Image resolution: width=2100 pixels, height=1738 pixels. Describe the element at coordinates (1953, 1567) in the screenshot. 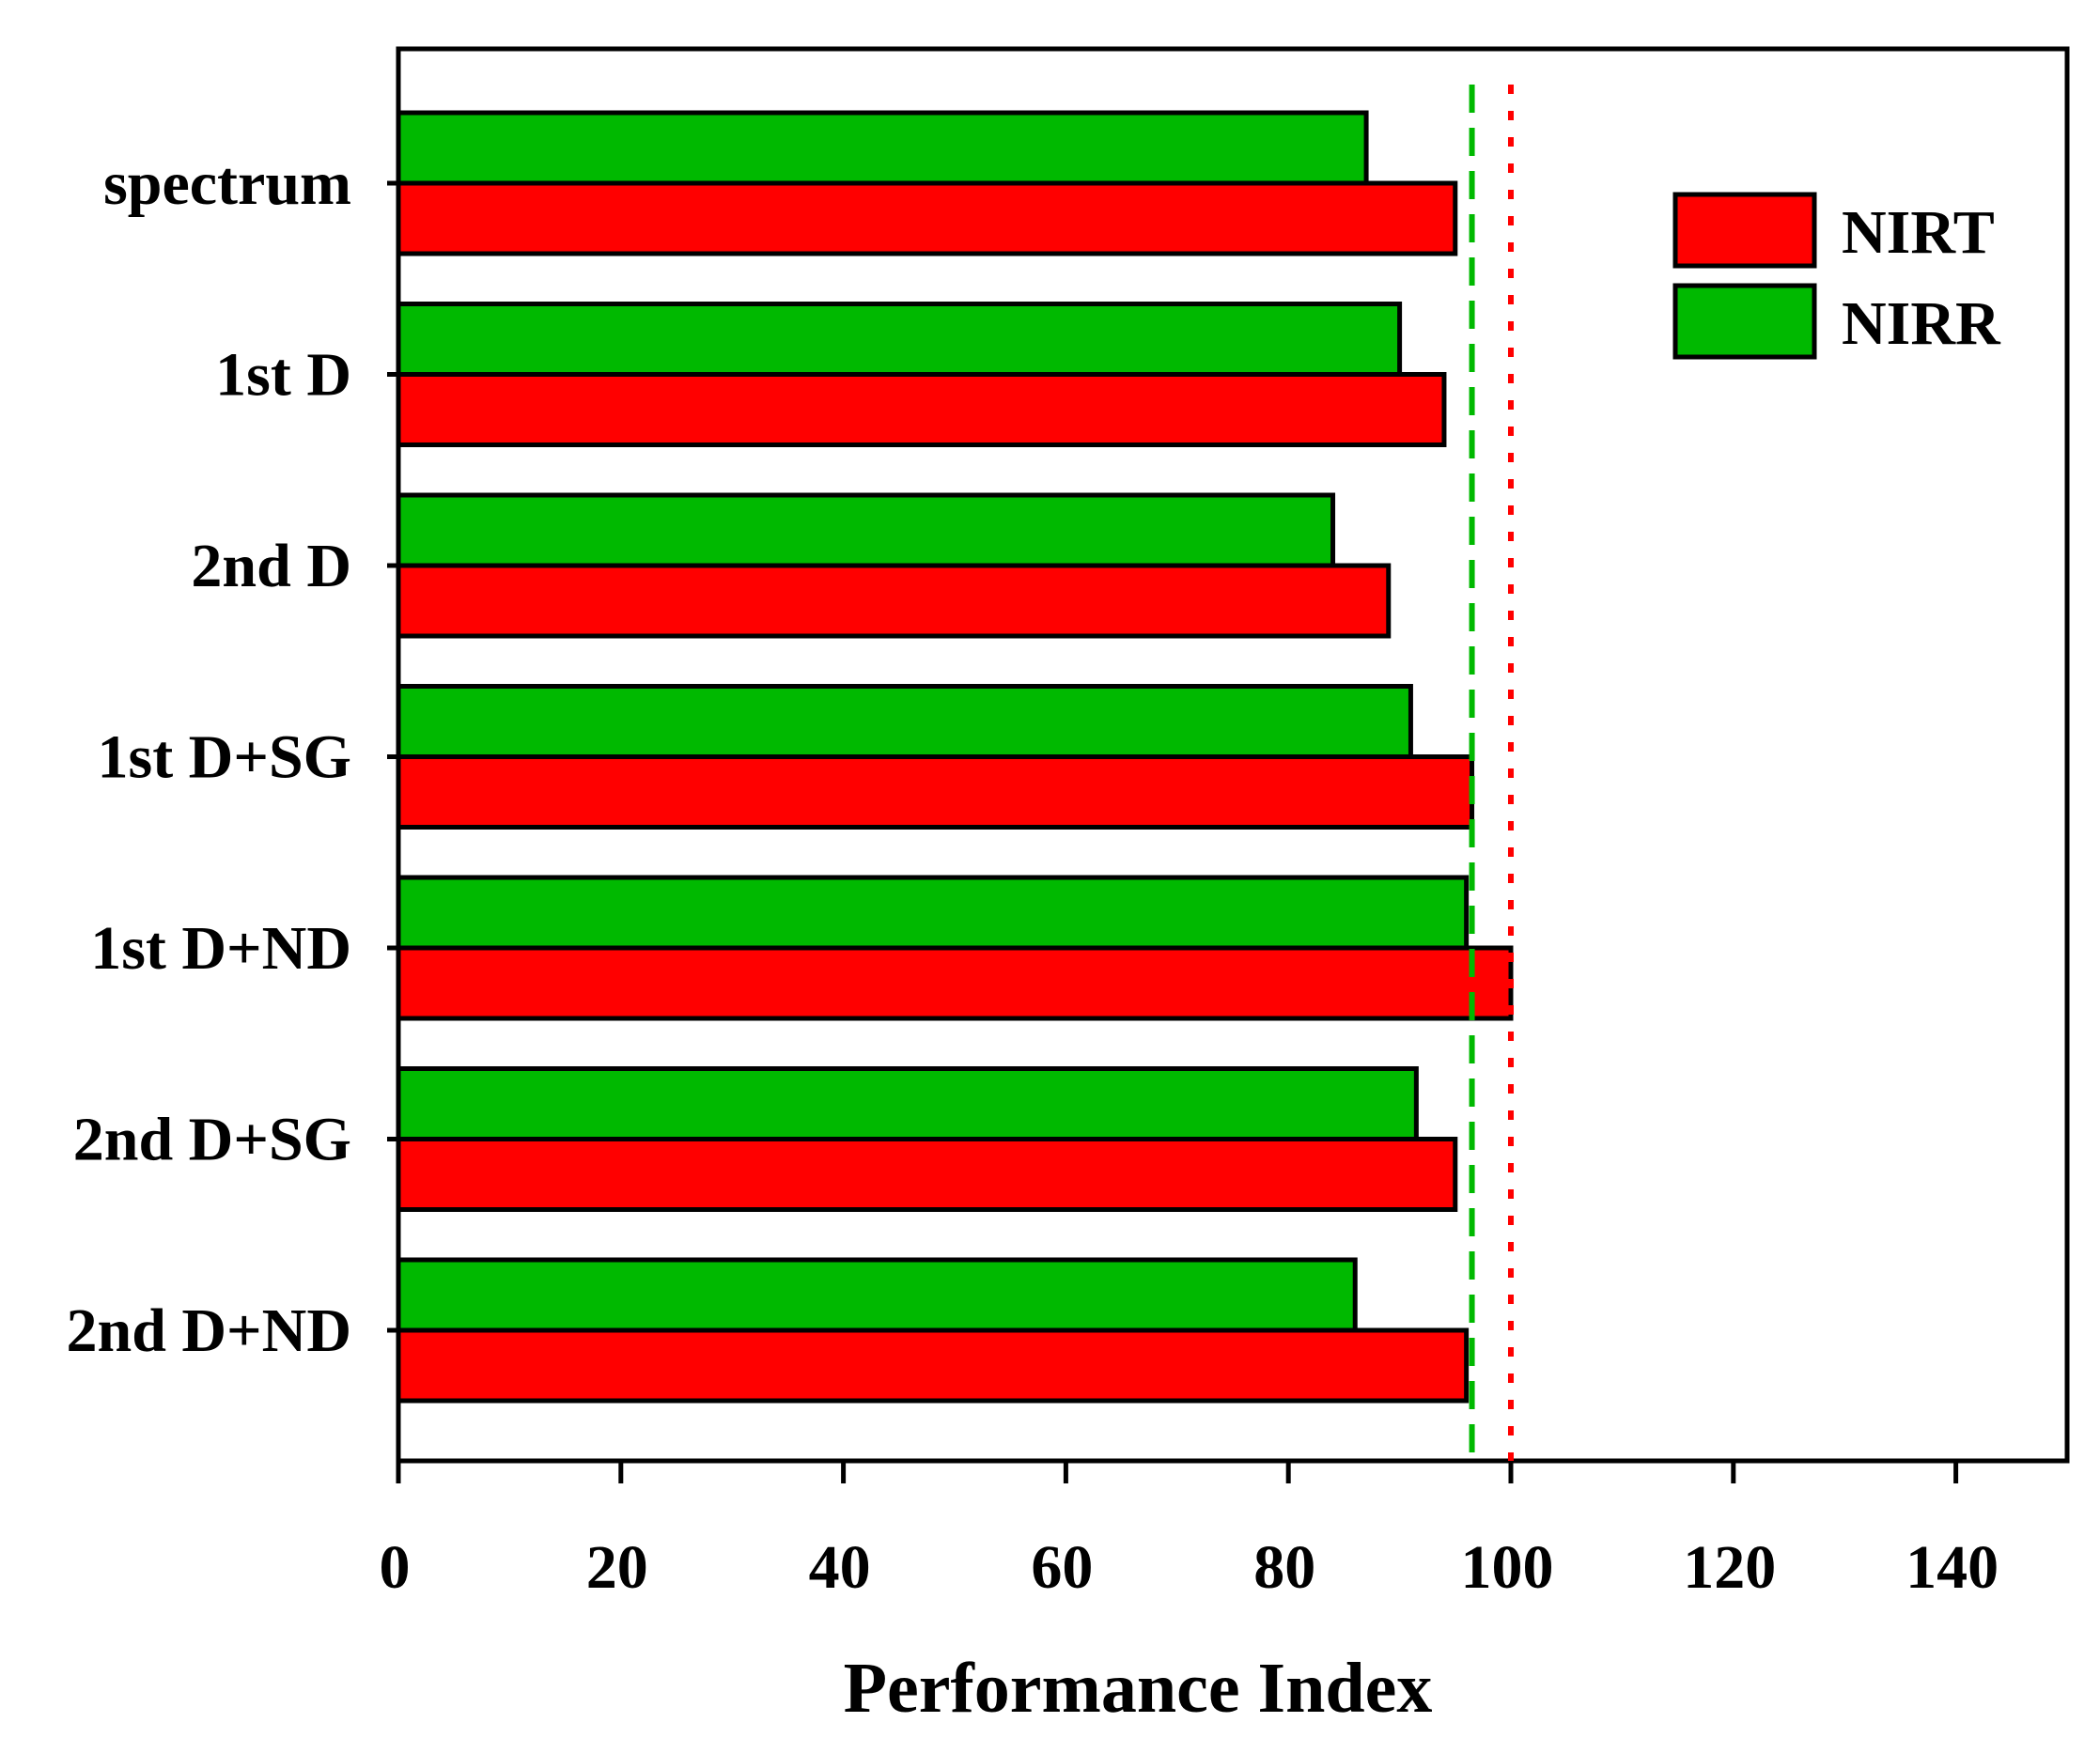

I see `x-tick-label: 140` at that location.